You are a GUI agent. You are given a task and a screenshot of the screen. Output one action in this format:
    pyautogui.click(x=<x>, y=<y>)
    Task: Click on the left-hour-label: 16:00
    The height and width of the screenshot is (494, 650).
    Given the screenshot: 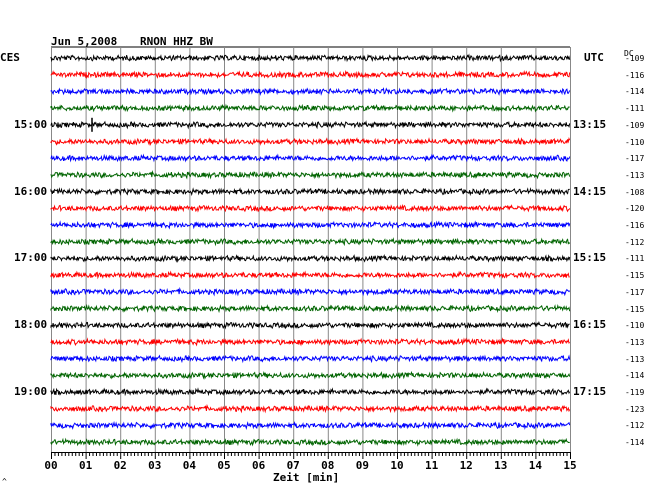 What is the action you would take?
    pyautogui.click(x=31, y=191)
    